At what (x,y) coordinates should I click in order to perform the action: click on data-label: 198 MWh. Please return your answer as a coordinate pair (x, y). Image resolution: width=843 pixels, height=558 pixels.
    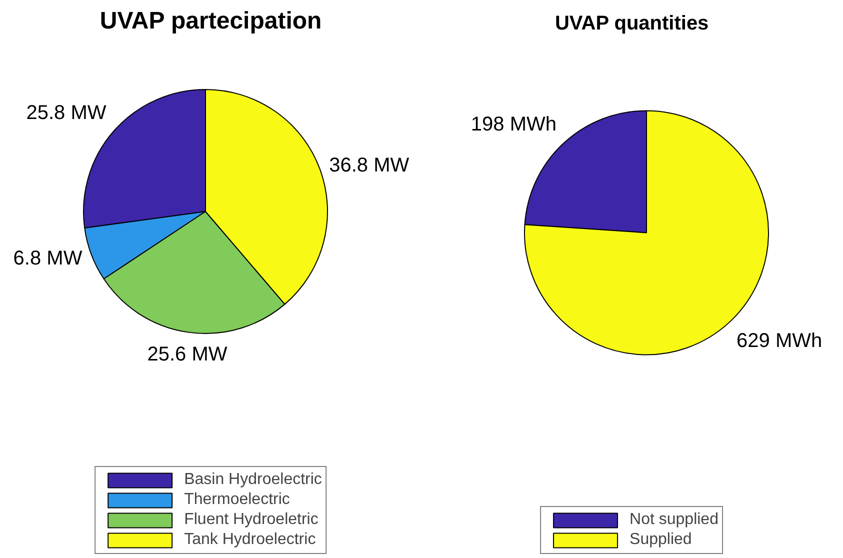
    Looking at the image, I should click on (513, 124).